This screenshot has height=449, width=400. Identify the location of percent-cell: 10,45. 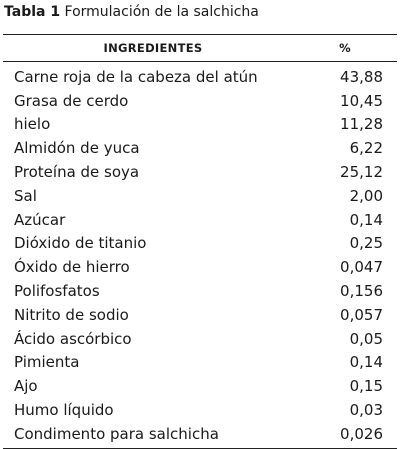
(361, 100).